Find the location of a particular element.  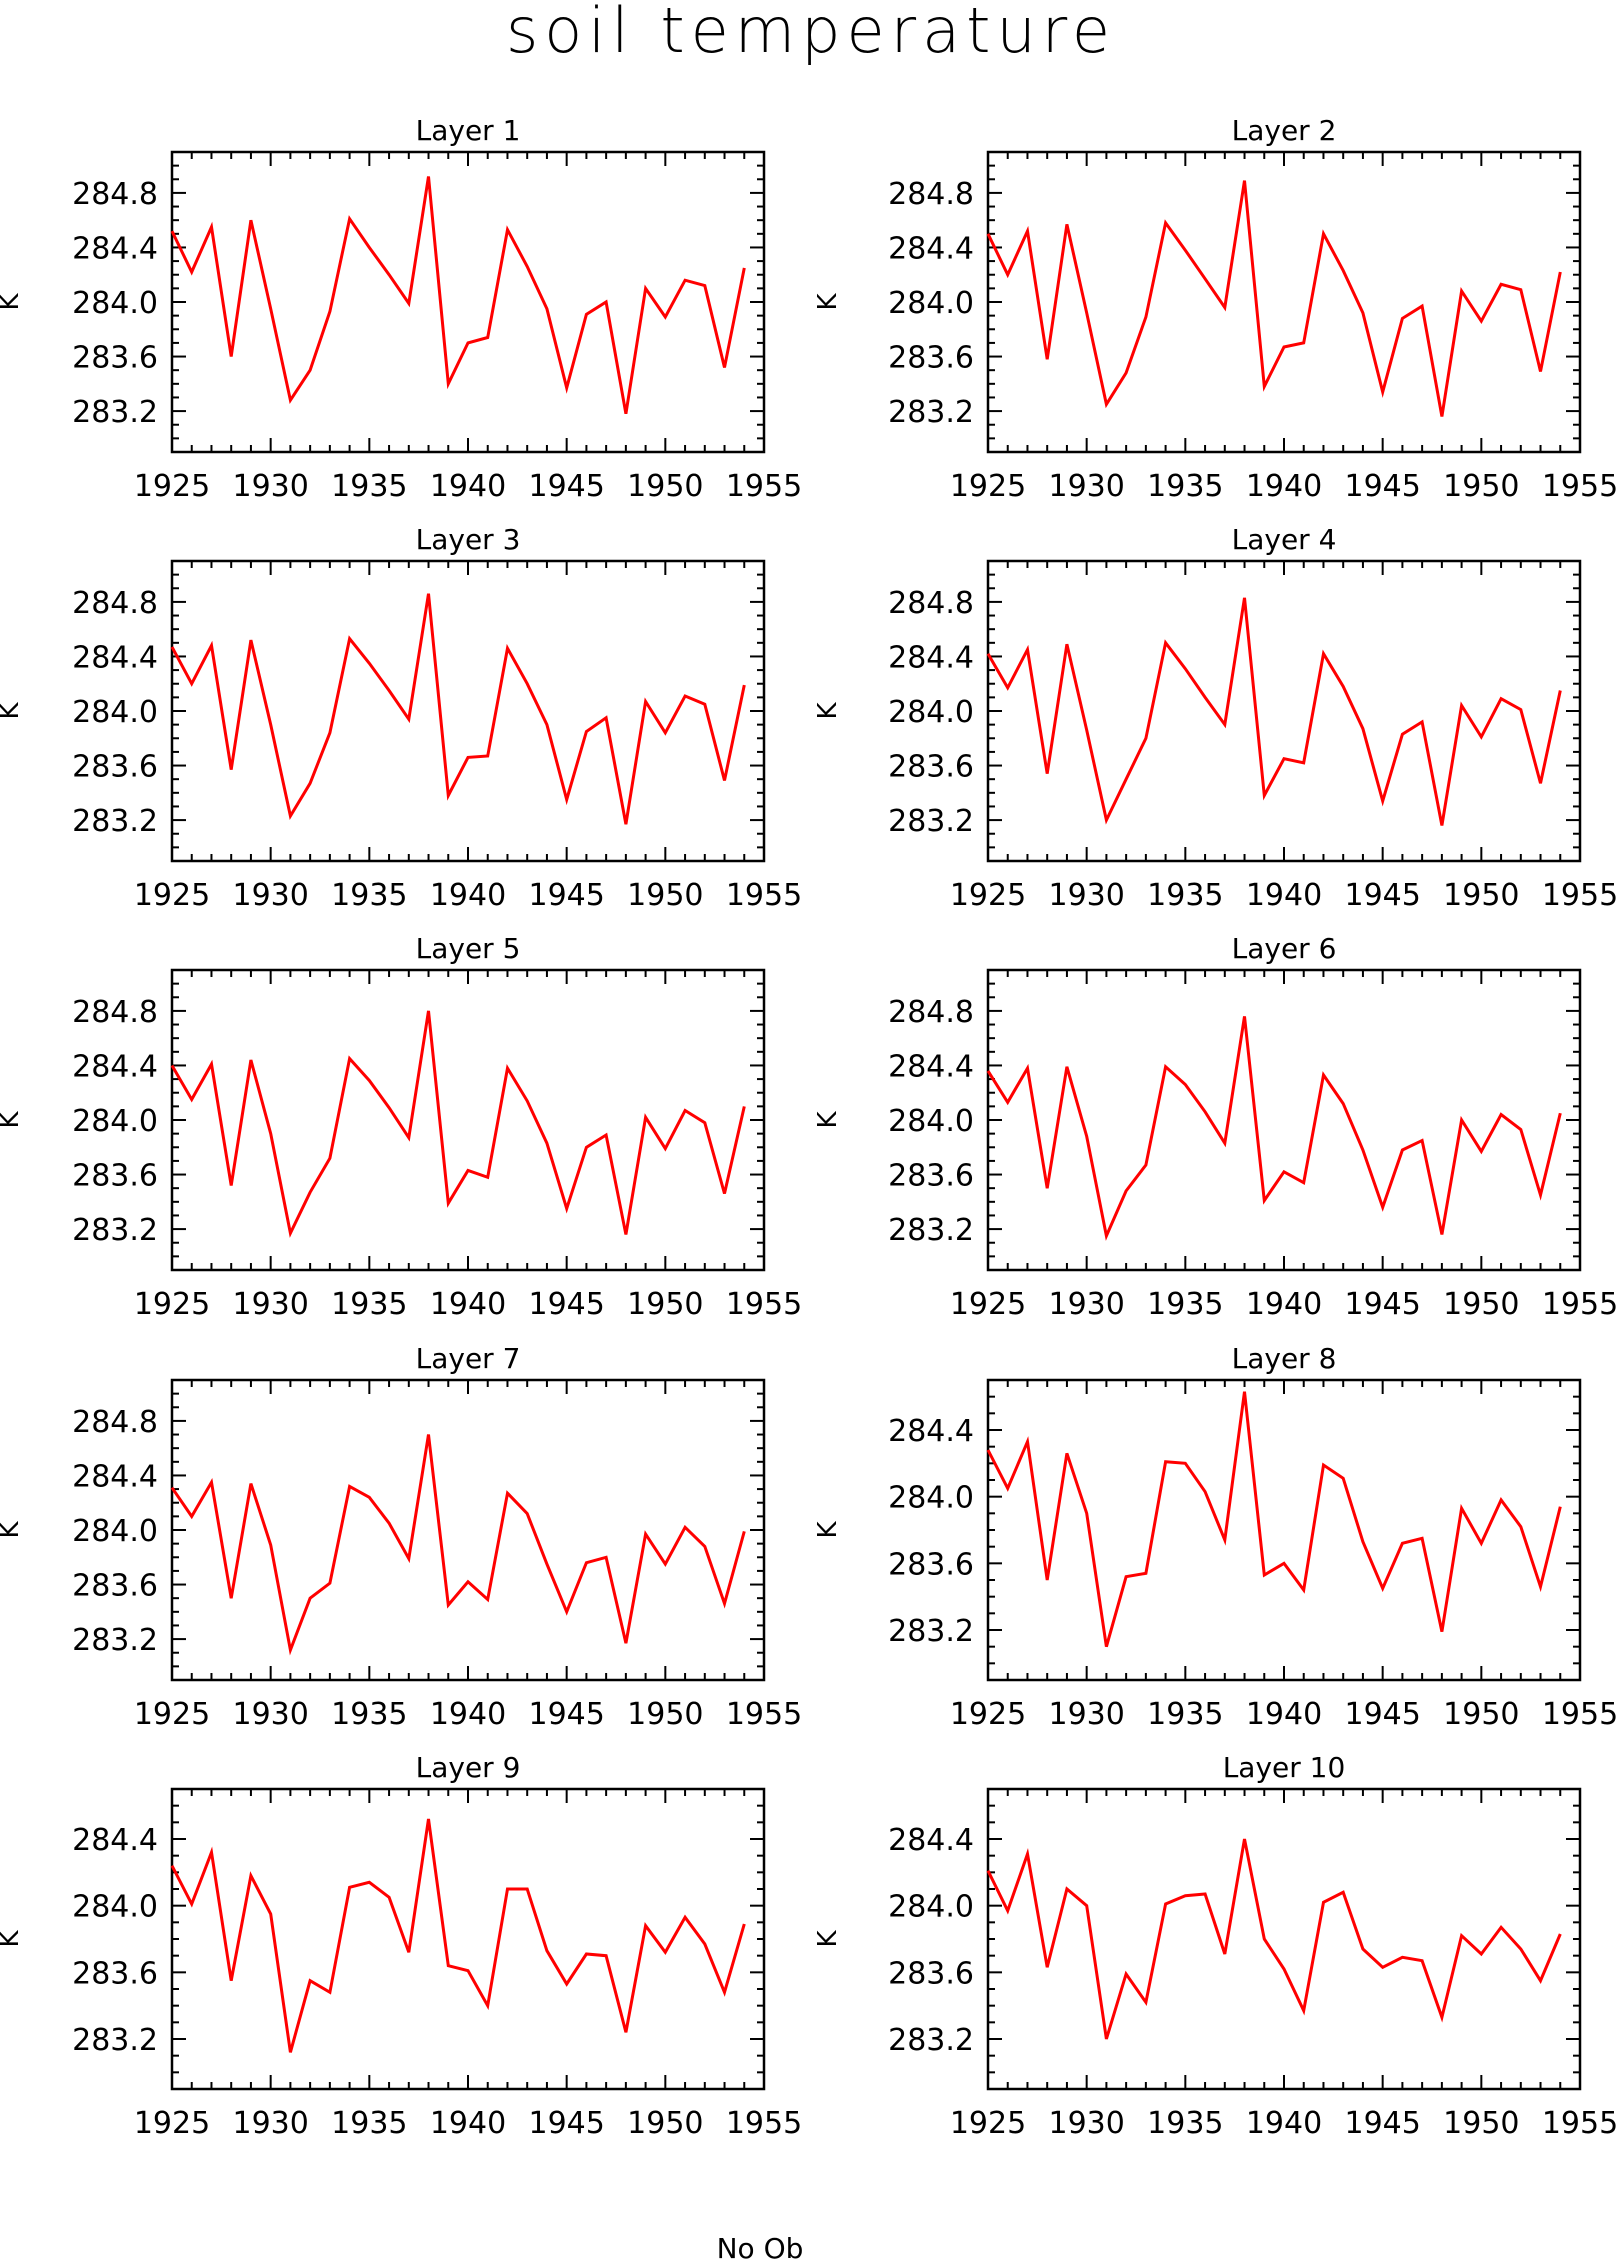

panel-5-xtick-label: 1930 is located at coordinates (270, 1304).